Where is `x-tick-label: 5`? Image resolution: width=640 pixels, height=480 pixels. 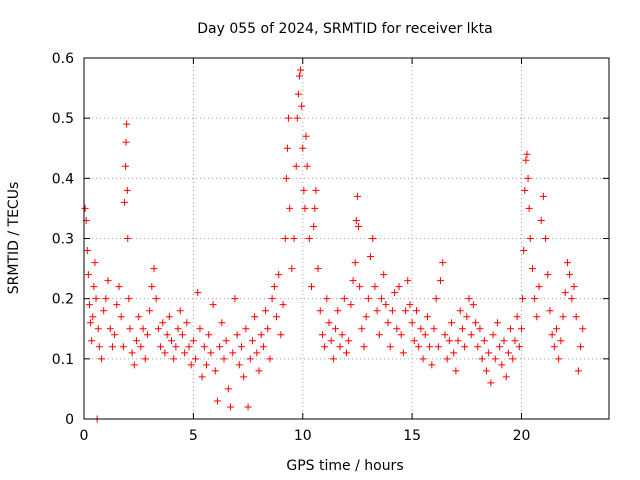
x-tick-label: 5 is located at coordinates (193, 436).